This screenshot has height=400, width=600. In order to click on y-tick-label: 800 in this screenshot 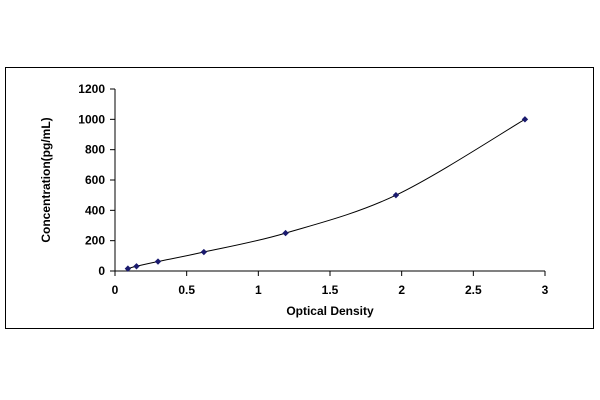, I will do `click(95, 150)`.